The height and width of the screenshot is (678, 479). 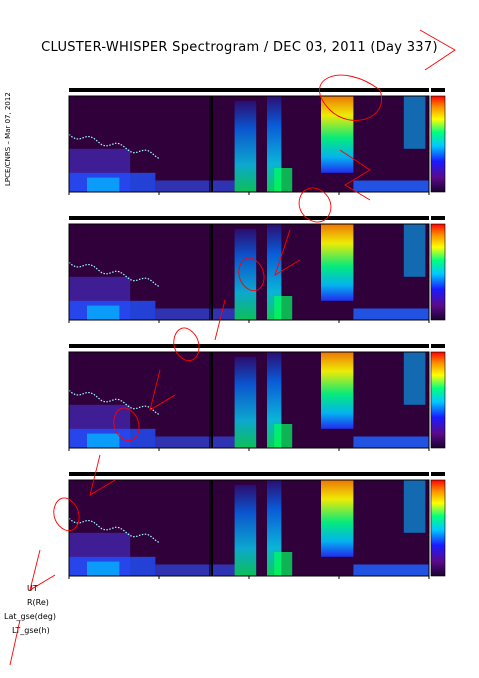 I want to click on spectrogram-panel-c4, so click(x=257, y=525).